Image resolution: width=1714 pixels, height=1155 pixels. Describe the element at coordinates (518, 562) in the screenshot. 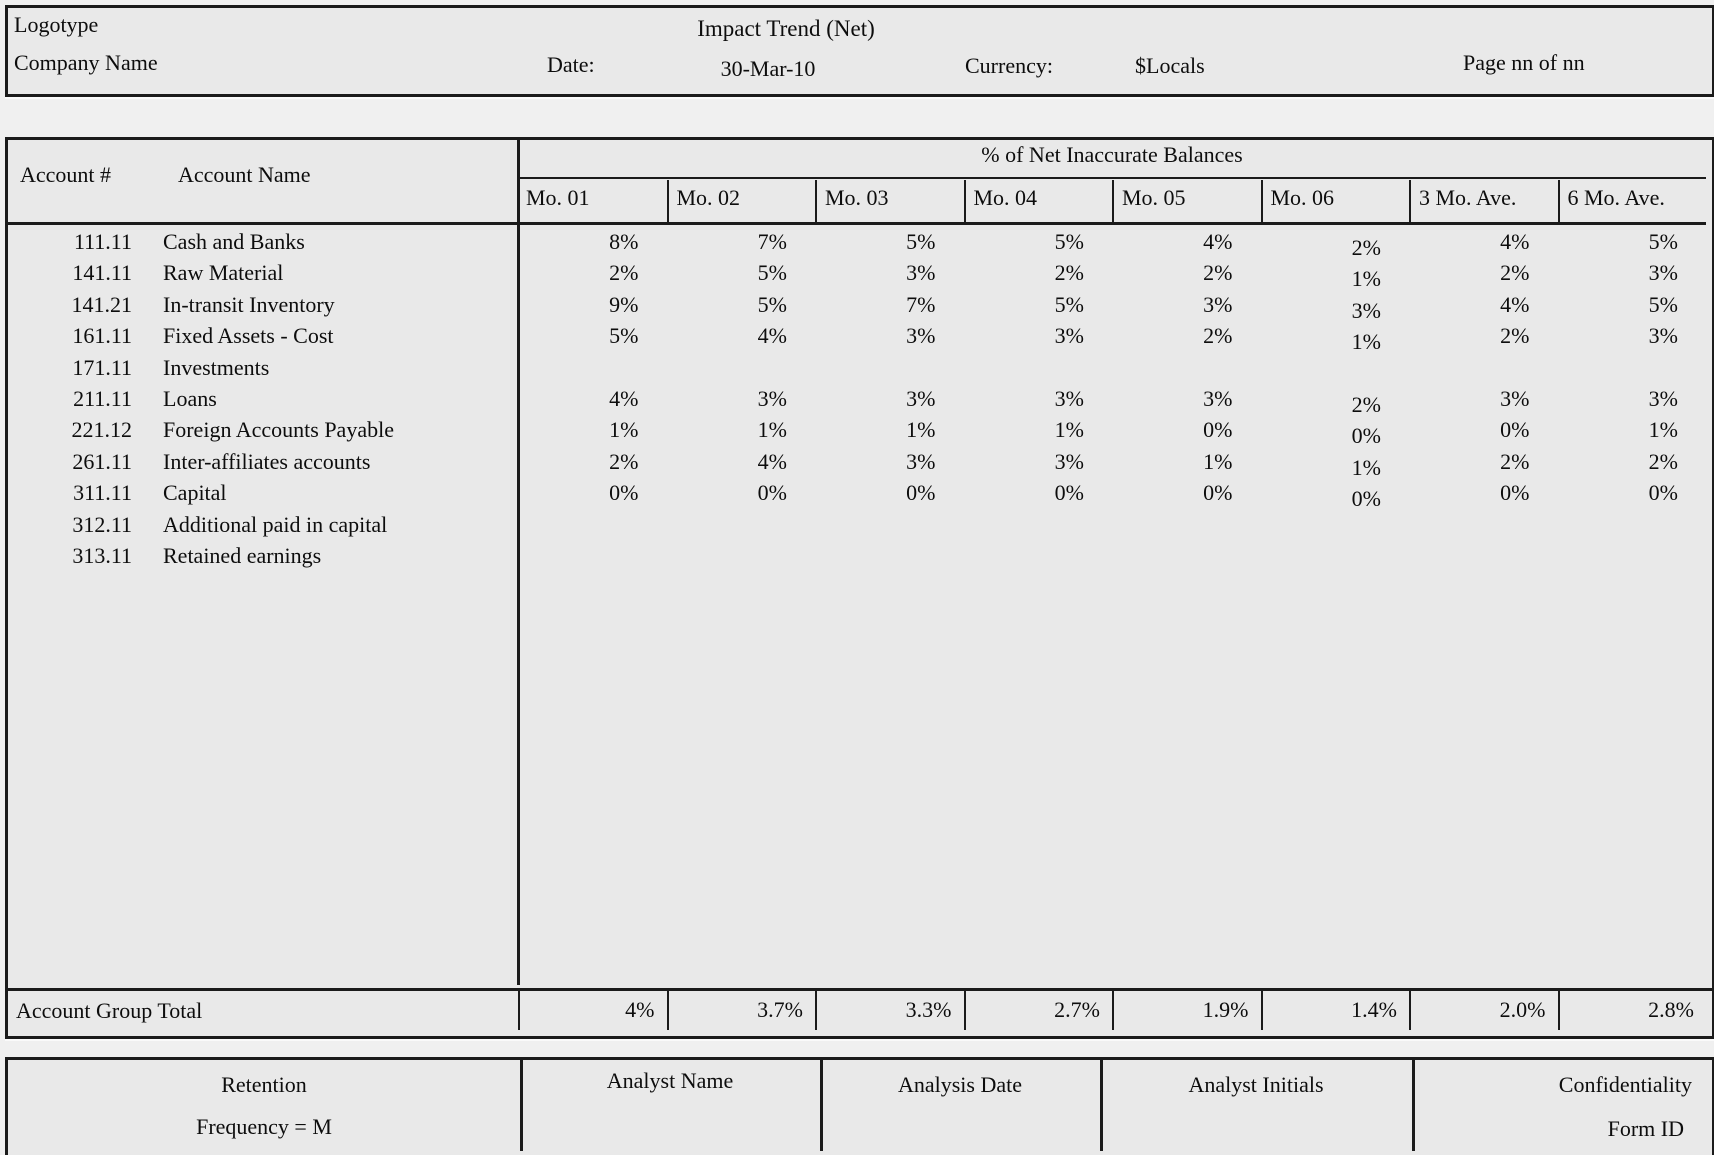

I see `panel-divider` at that location.